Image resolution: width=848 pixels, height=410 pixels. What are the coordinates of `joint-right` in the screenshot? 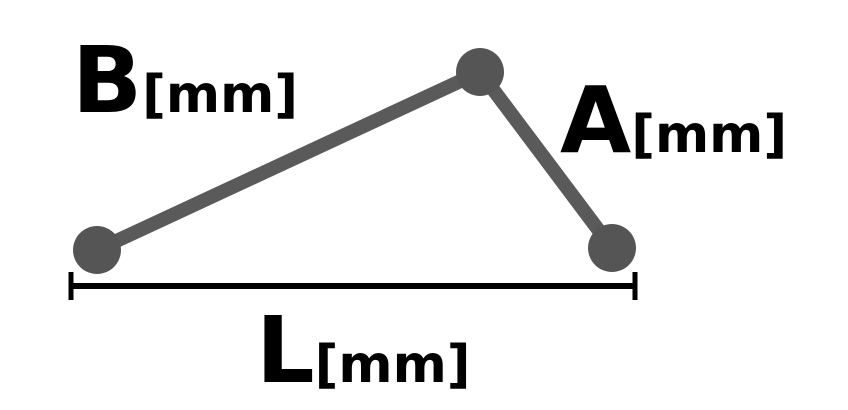 It's located at (612, 248).